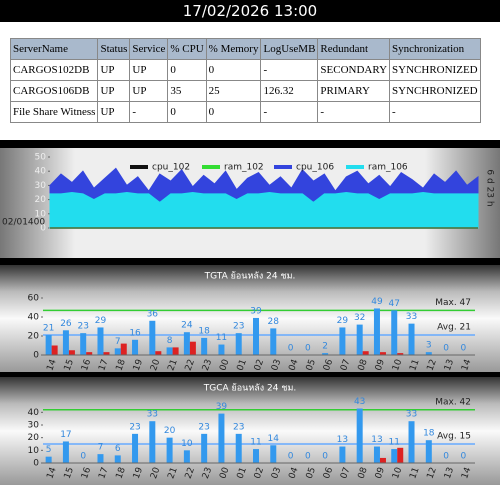  Describe the element at coordinates (449, 473) in the screenshot. I see `x-tick-label: 13` at that location.